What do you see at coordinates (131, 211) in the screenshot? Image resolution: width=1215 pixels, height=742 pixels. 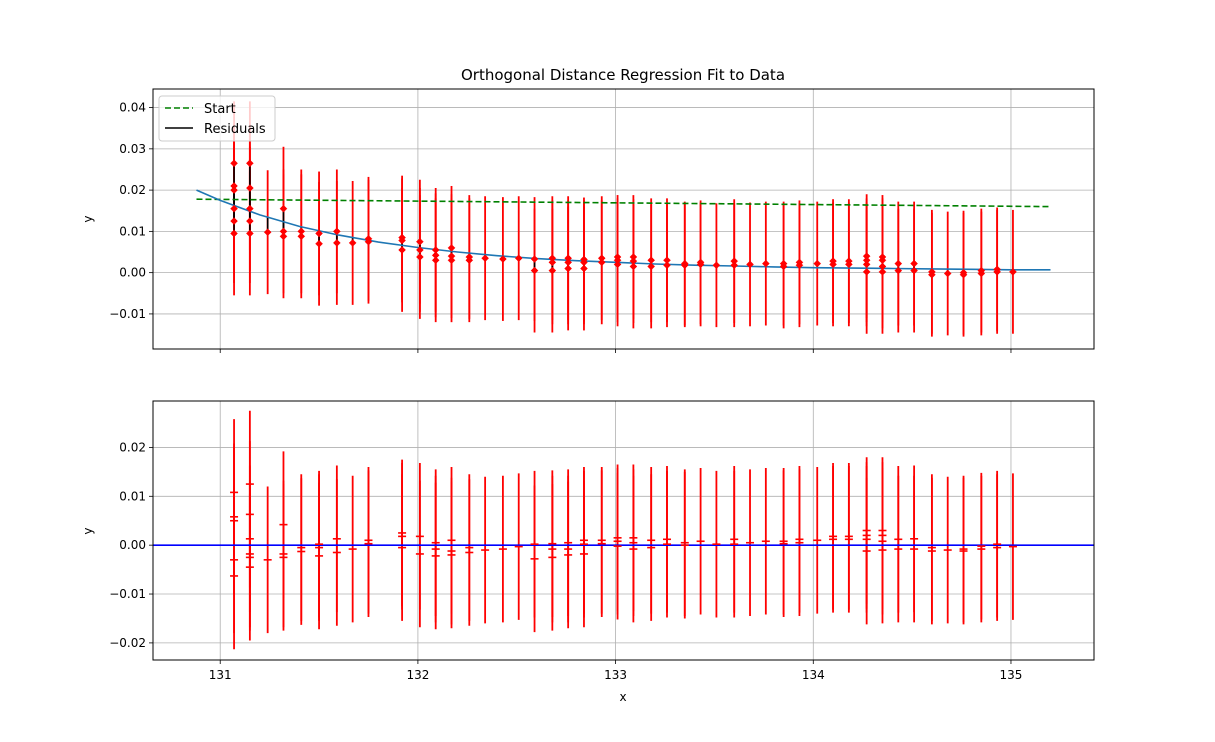 I see `top-y-ticks: −0.01 0.00 0.01 0.02 0.03 0.04` at bounding box center [131, 211].